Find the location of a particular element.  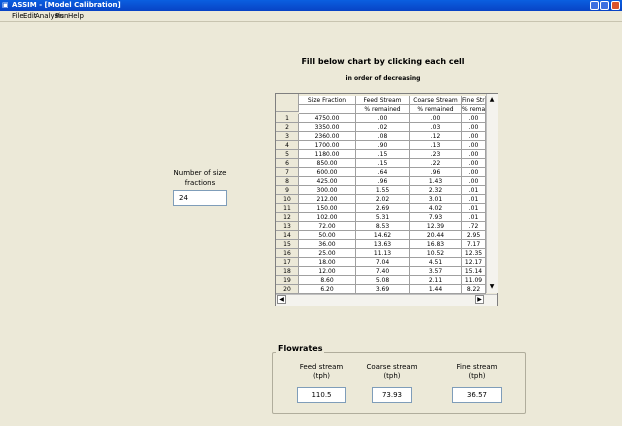

grid-cell: .64 is located at coordinates (383, 172).